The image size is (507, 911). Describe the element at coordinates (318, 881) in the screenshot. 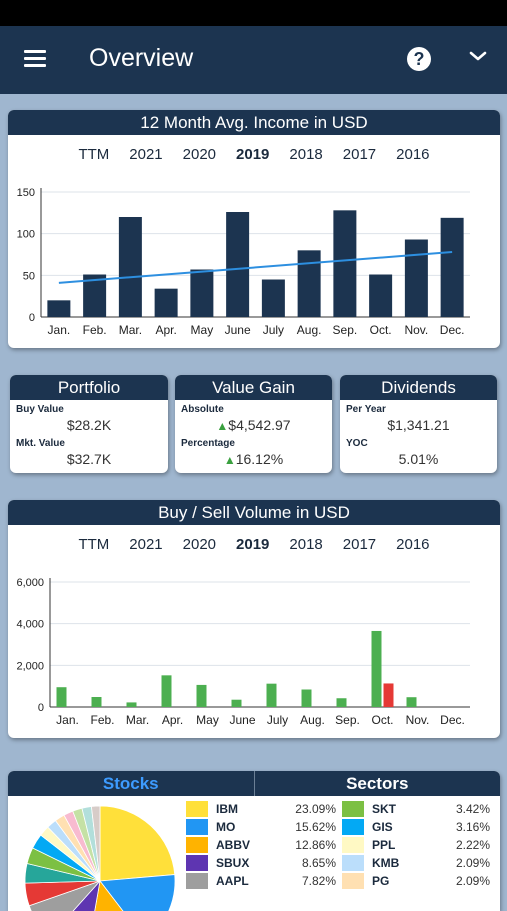

I see `legend-percent: 7.82%` at that location.